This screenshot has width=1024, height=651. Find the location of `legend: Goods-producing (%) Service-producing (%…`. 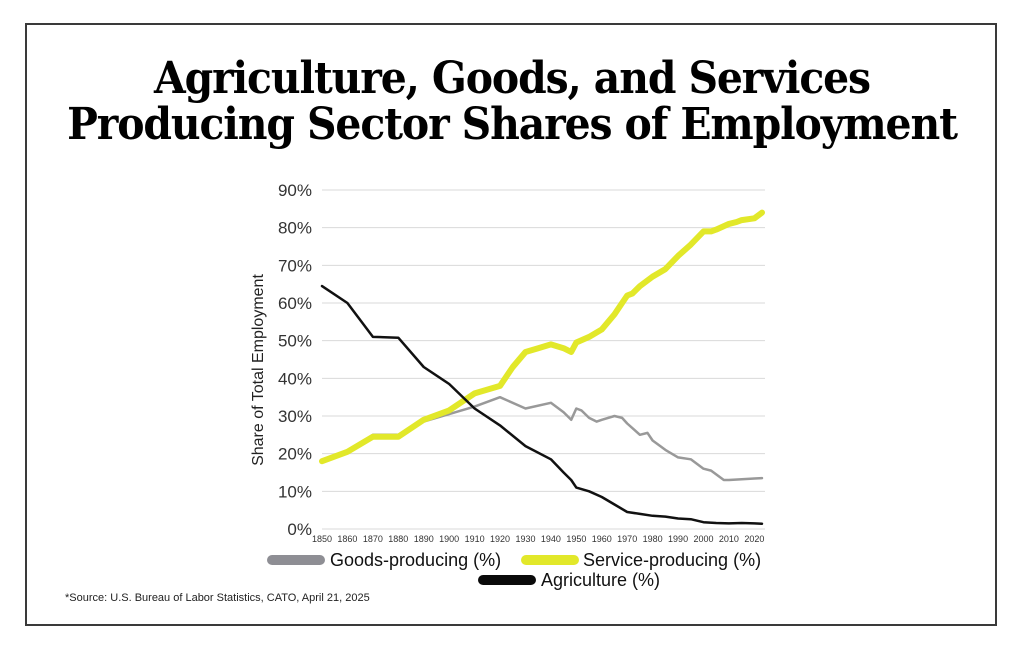

legend: Goods-producing (%) Service-producing (%… is located at coordinates (514, 570).